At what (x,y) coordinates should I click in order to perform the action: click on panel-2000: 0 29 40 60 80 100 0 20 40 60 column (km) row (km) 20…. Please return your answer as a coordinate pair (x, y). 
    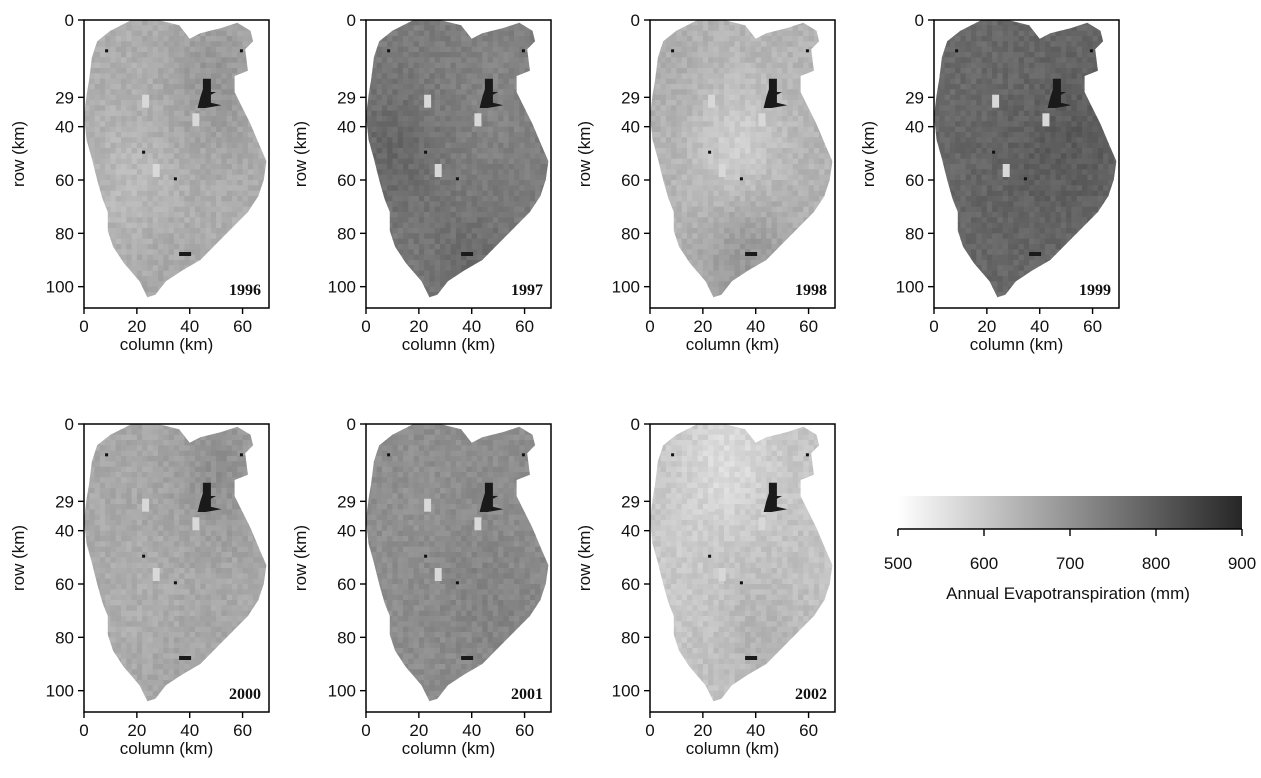
    Looking at the image, I should click on (139, 586).